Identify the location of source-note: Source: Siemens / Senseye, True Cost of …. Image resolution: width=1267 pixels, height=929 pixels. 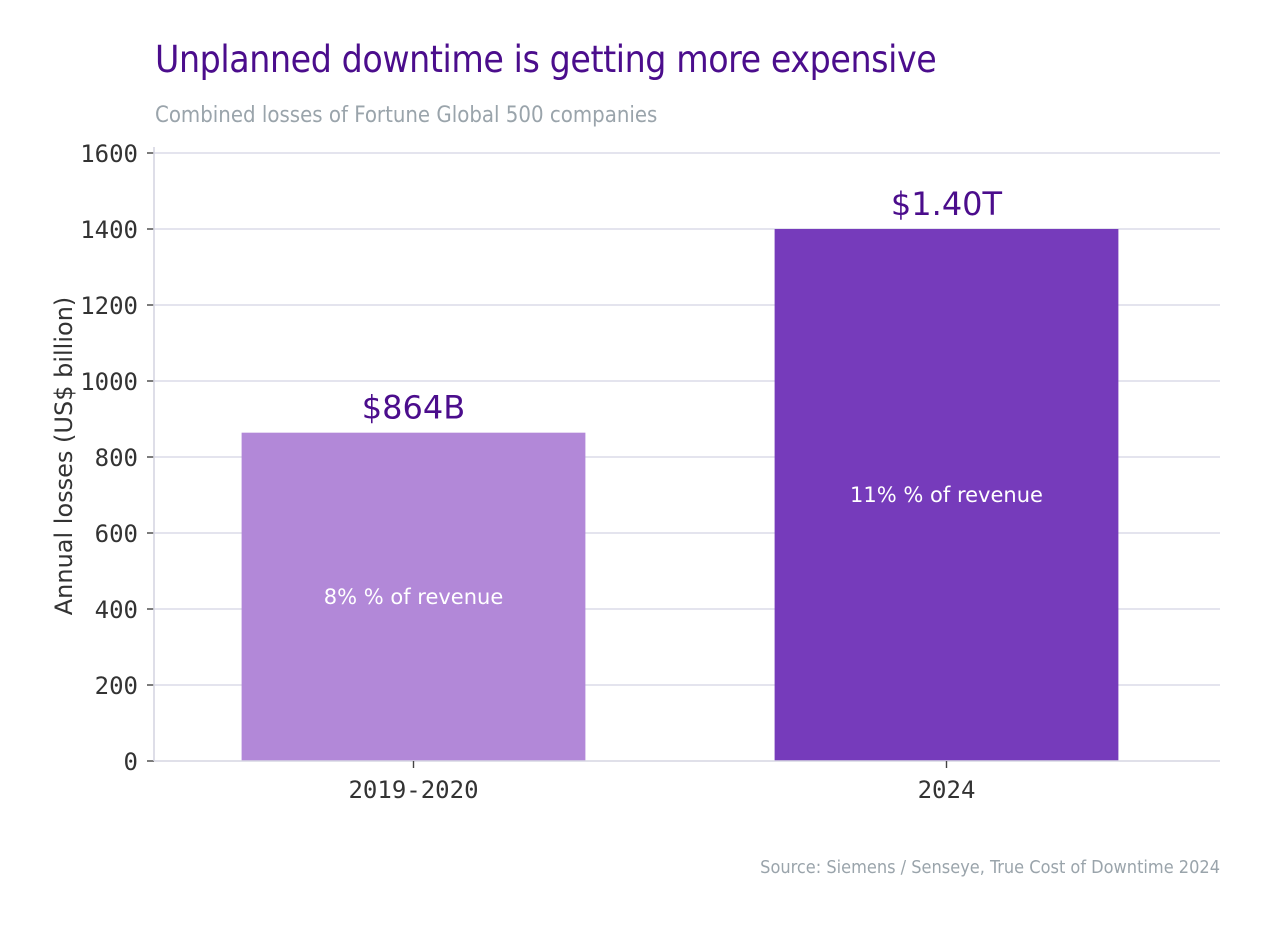
(990, 867).